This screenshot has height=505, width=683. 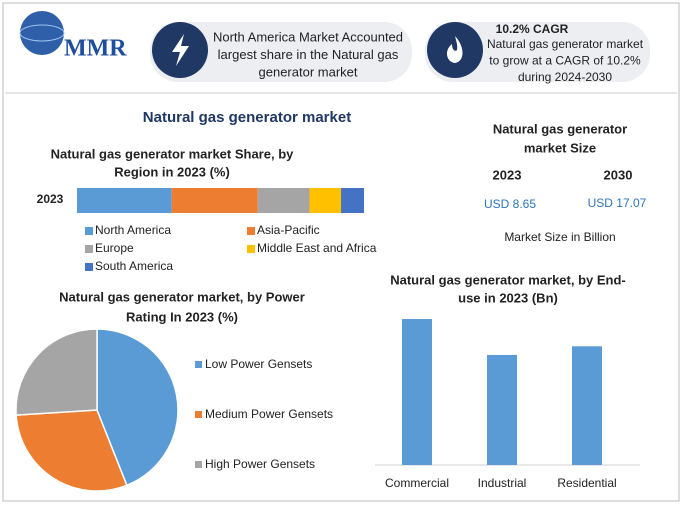 I want to click on main-title: Natural gas generator market, so click(x=247, y=117).